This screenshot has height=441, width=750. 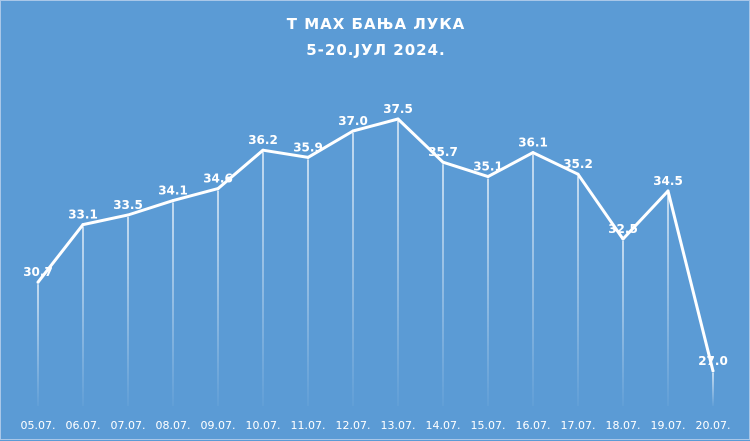 I want to click on x-tick-label: 06.07., so click(x=83, y=425).